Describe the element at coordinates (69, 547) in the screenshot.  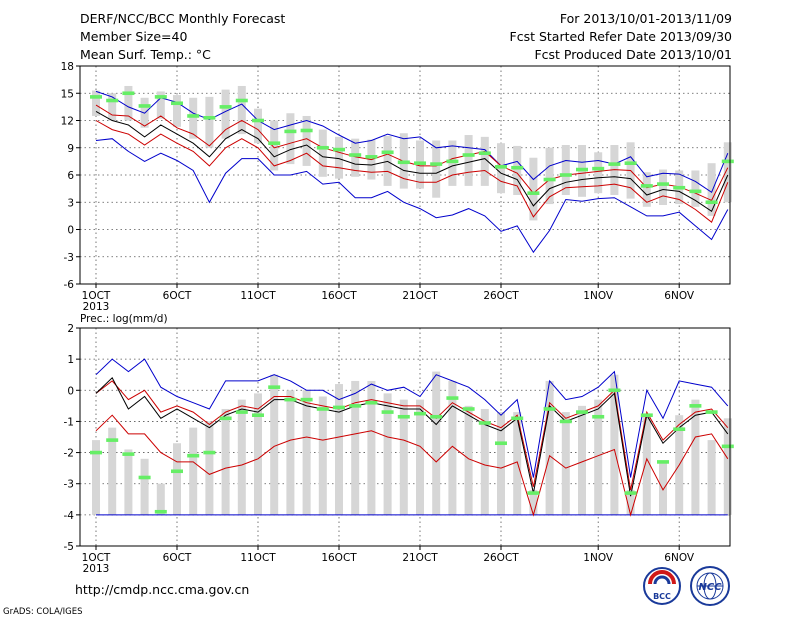
I see `prec-ytick-label: -5` at that location.